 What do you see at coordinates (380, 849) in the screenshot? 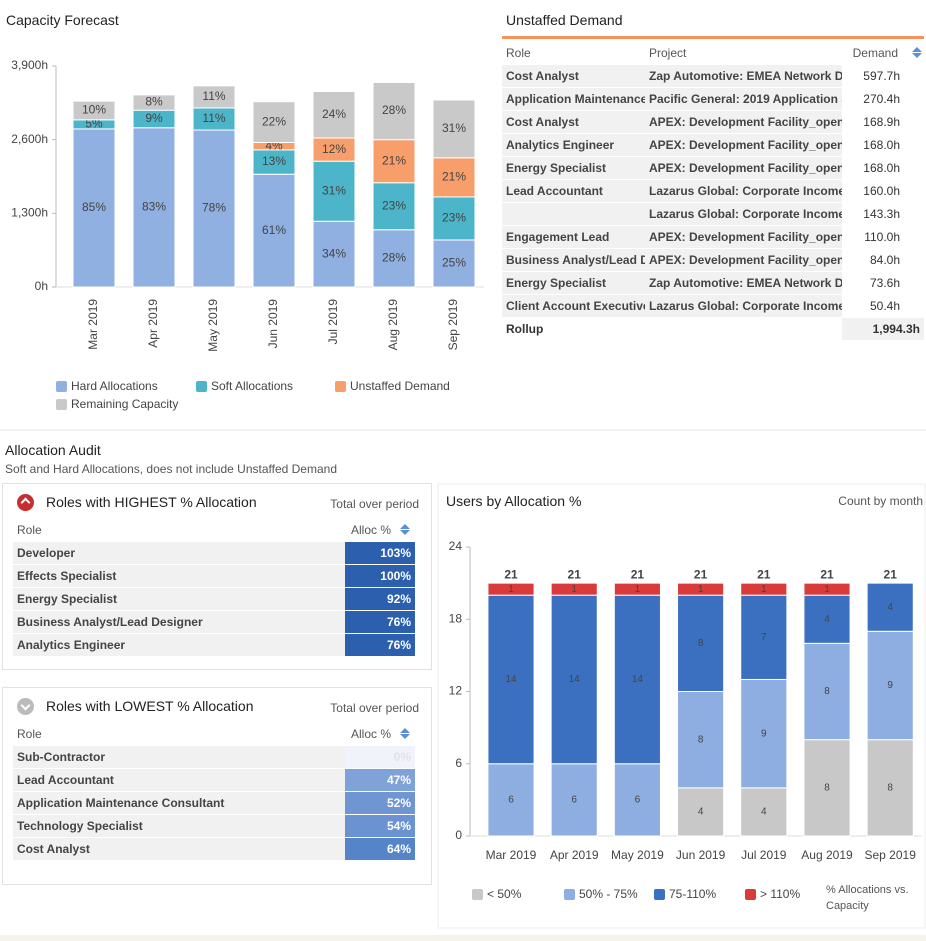
I see `alloc-cell: 64%` at bounding box center [380, 849].